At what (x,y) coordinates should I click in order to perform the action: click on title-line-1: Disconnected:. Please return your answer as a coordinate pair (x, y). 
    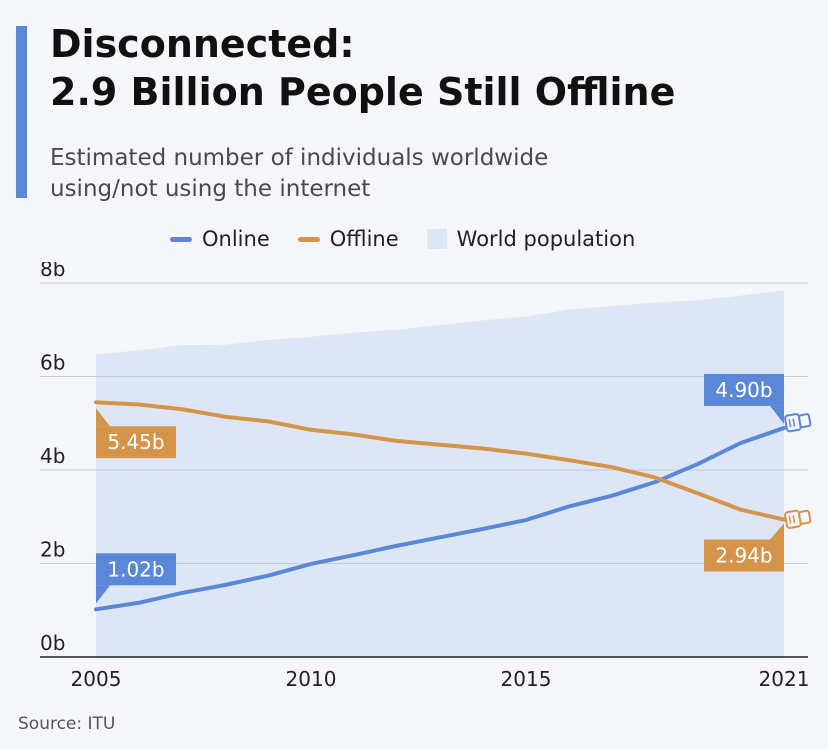
    Looking at the image, I should click on (202, 44).